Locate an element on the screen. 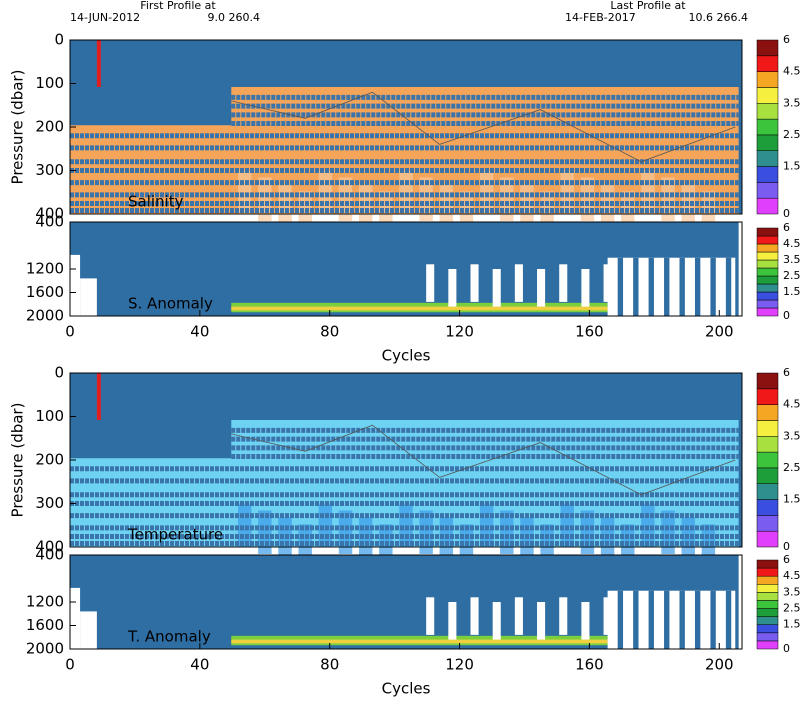 The width and height of the screenshot is (800, 704). y-axis-title: Pressure (dbar) is located at coordinates (18, 460).